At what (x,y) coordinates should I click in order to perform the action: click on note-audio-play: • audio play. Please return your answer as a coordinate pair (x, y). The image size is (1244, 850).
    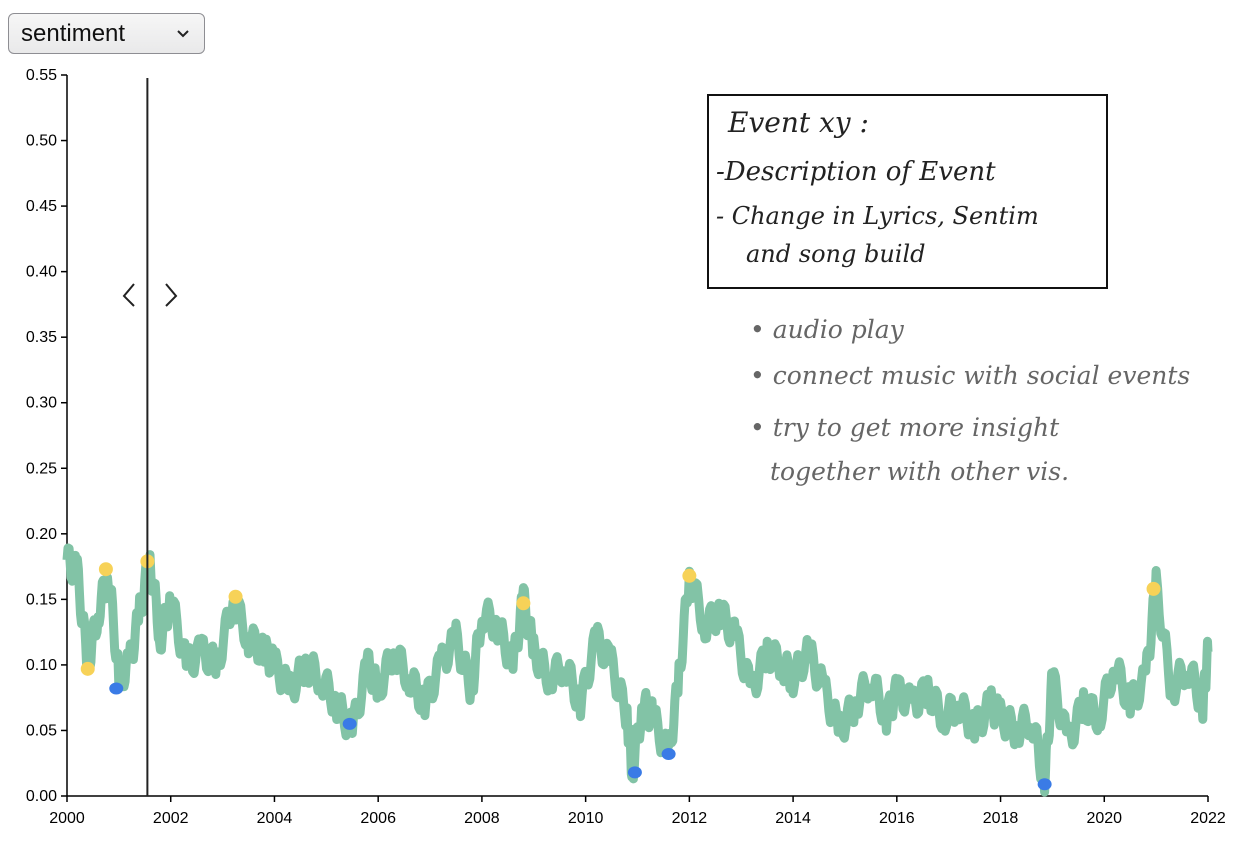
    Looking at the image, I should click on (827, 329).